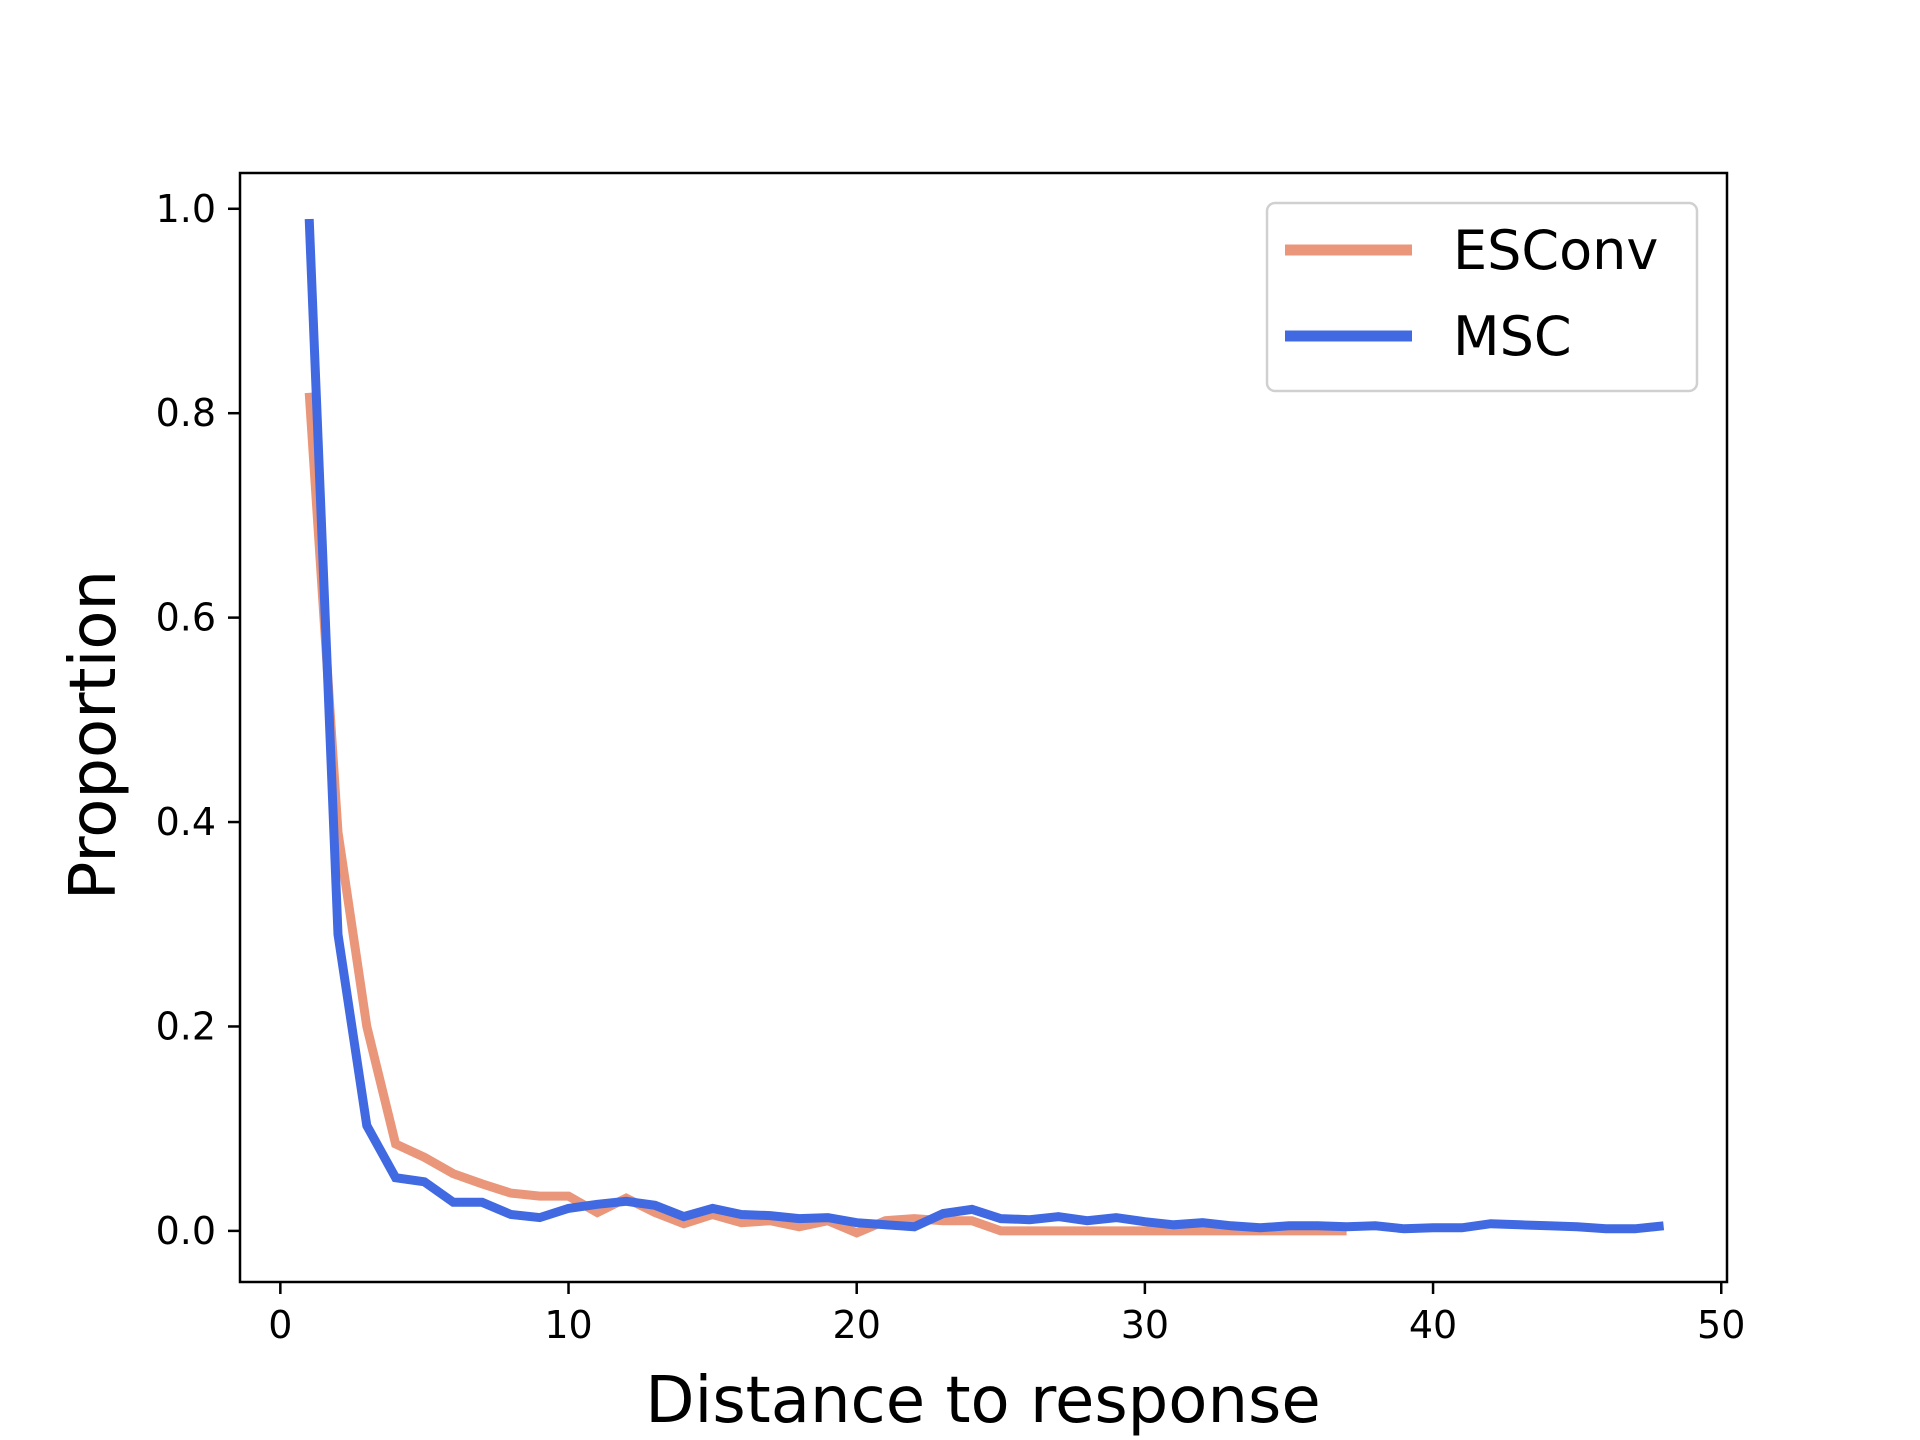 The image size is (1920, 1440). I want to click on y-tick-label: 1.0, so click(186, 209).